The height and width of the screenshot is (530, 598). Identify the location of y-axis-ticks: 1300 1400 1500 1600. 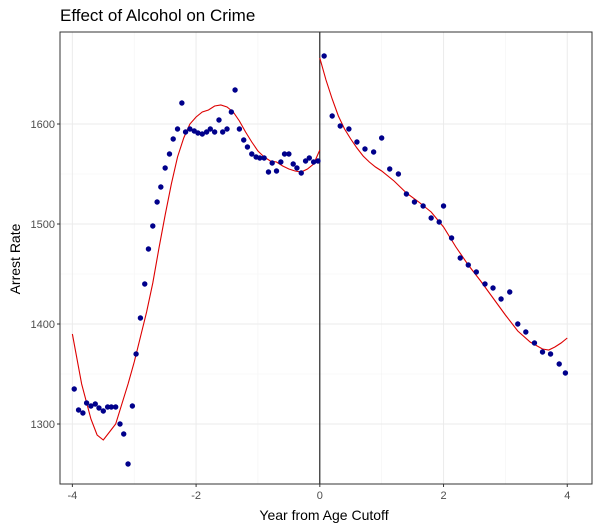
(45, 275).